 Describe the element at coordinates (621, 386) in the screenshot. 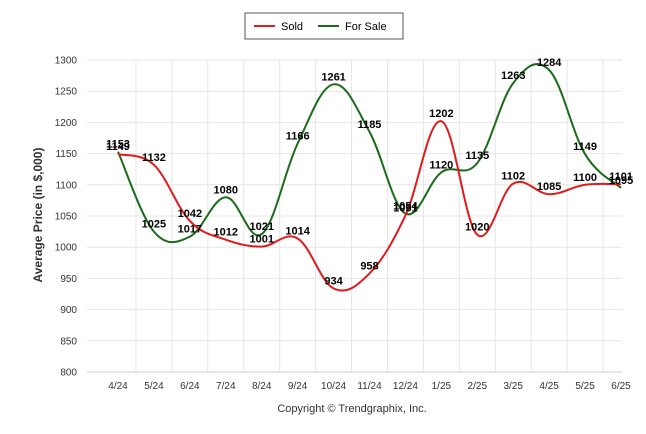

I see `x-tick-label: 6/25` at that location.